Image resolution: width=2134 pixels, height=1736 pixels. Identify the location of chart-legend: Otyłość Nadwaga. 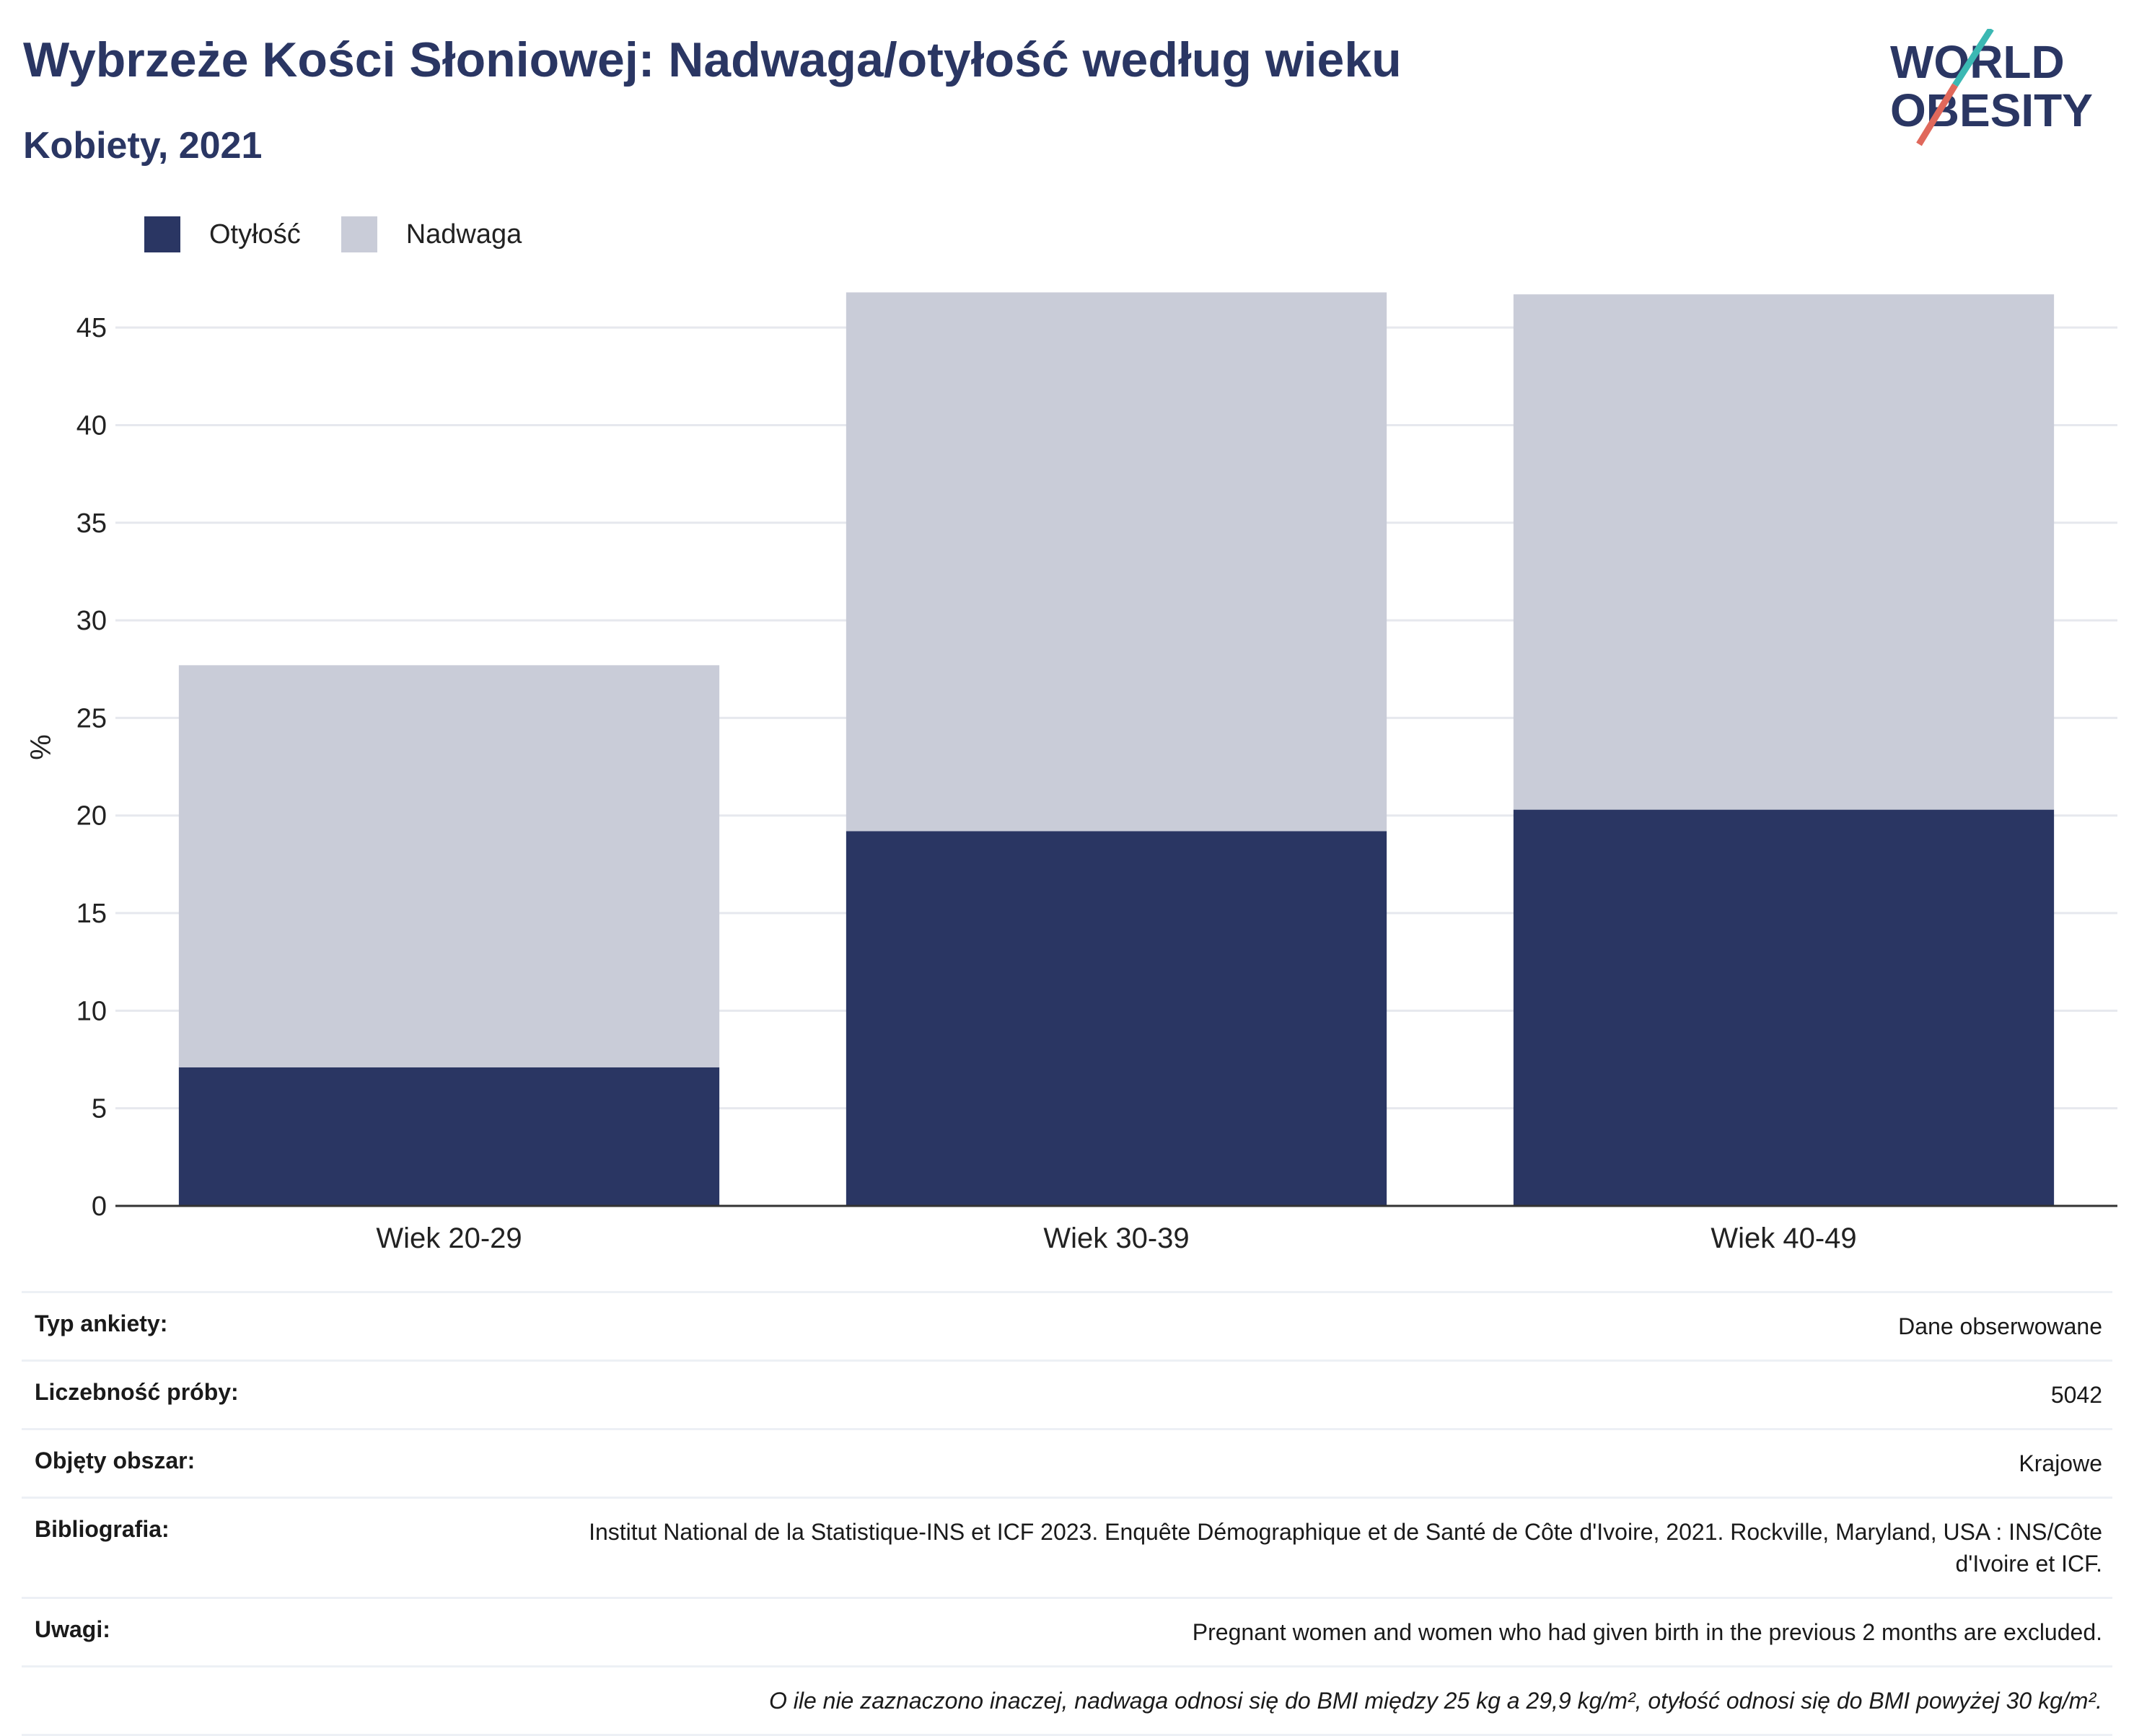
(353, 234).